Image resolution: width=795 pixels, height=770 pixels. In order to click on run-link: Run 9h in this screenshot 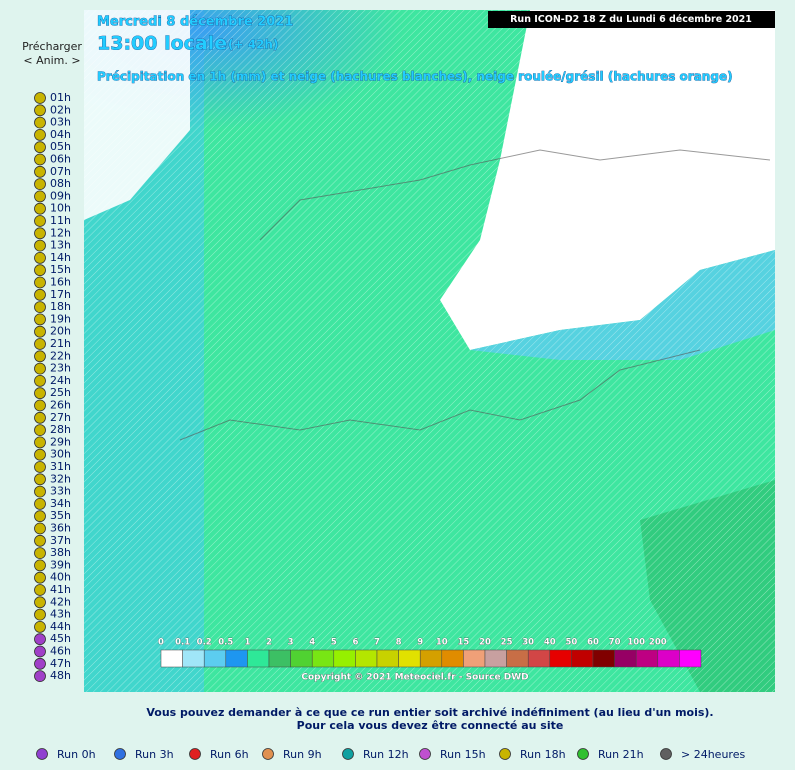, I will do `click(302, 754)`.